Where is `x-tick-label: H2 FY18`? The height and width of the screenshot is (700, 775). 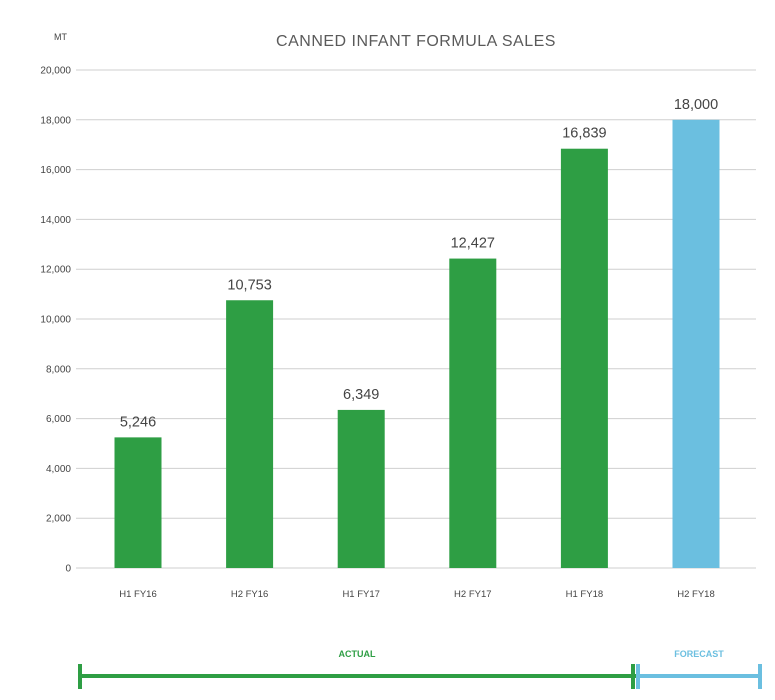
x-tick-label: H2 FY18 is located at coordinates (696, 594).